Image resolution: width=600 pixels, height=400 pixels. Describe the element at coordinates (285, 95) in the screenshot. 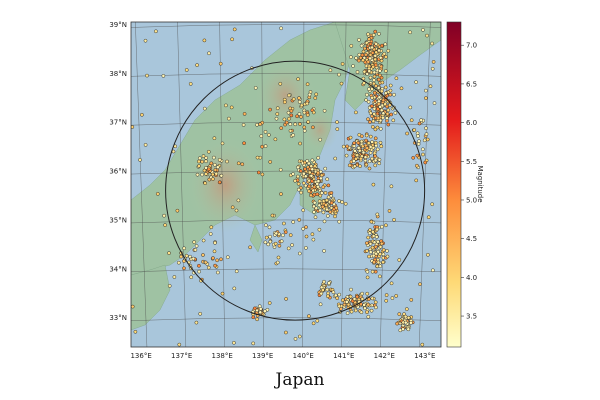

I see `relief-north` at that location.